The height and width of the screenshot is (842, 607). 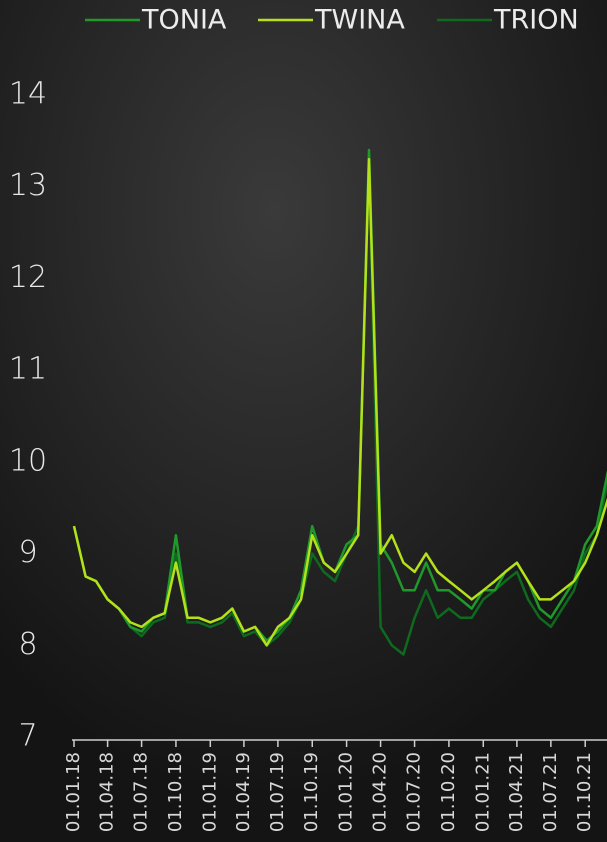 What do you see at coordinates (482, 792) in the screenshot?
I see `x-tick-label: 01.01.21` at bounding box center [482, 792].